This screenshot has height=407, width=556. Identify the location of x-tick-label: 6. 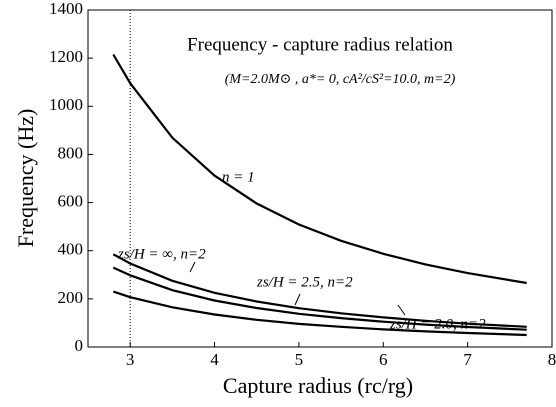
(383, 359).